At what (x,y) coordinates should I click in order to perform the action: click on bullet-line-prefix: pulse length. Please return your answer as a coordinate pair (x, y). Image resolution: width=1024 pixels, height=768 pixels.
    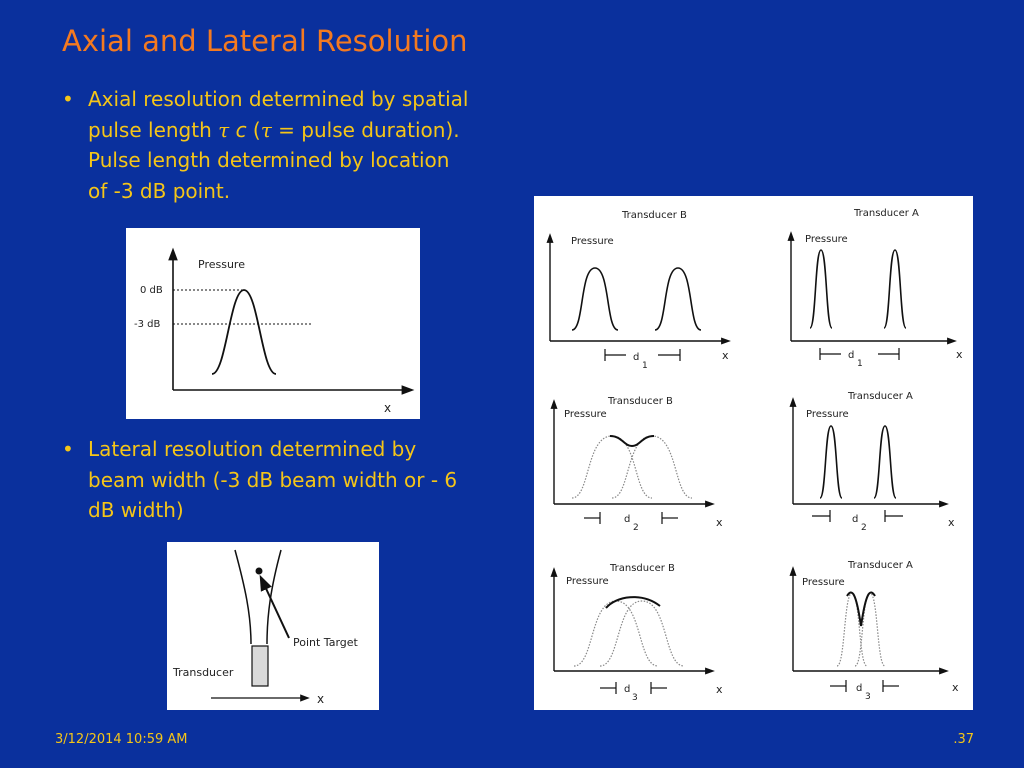
    Looking at the image, I should click on (153, 129).